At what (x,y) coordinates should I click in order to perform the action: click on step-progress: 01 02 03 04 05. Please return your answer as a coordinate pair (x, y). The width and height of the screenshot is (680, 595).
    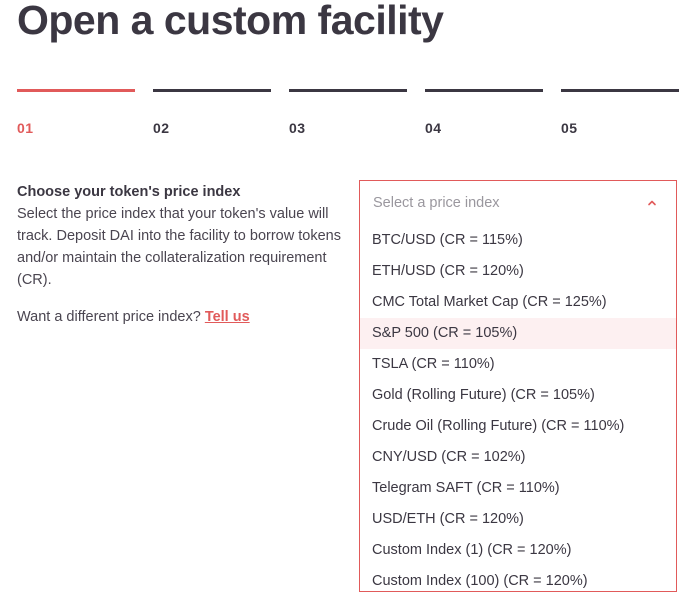
    Looking at the image, I should click on (348, 114).